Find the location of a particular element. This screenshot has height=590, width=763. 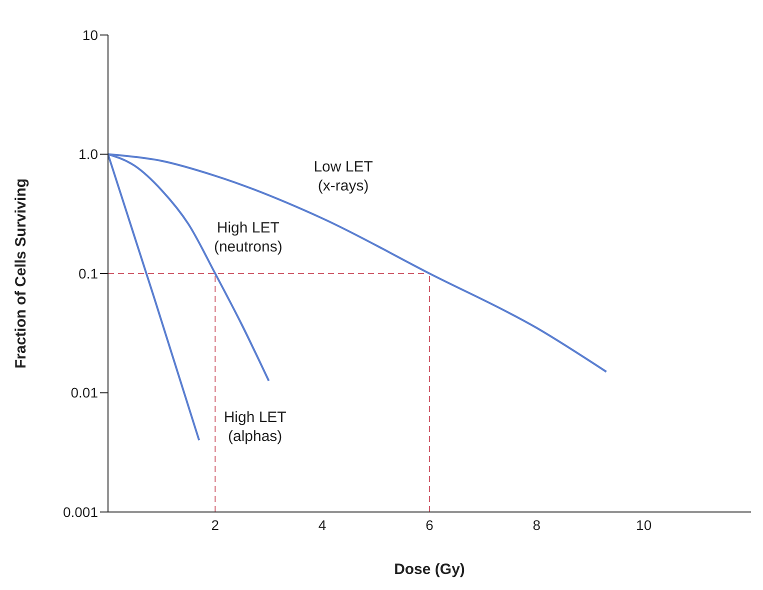

x-axis-title: Dose (Gy) is located at coordinates (429, 569).